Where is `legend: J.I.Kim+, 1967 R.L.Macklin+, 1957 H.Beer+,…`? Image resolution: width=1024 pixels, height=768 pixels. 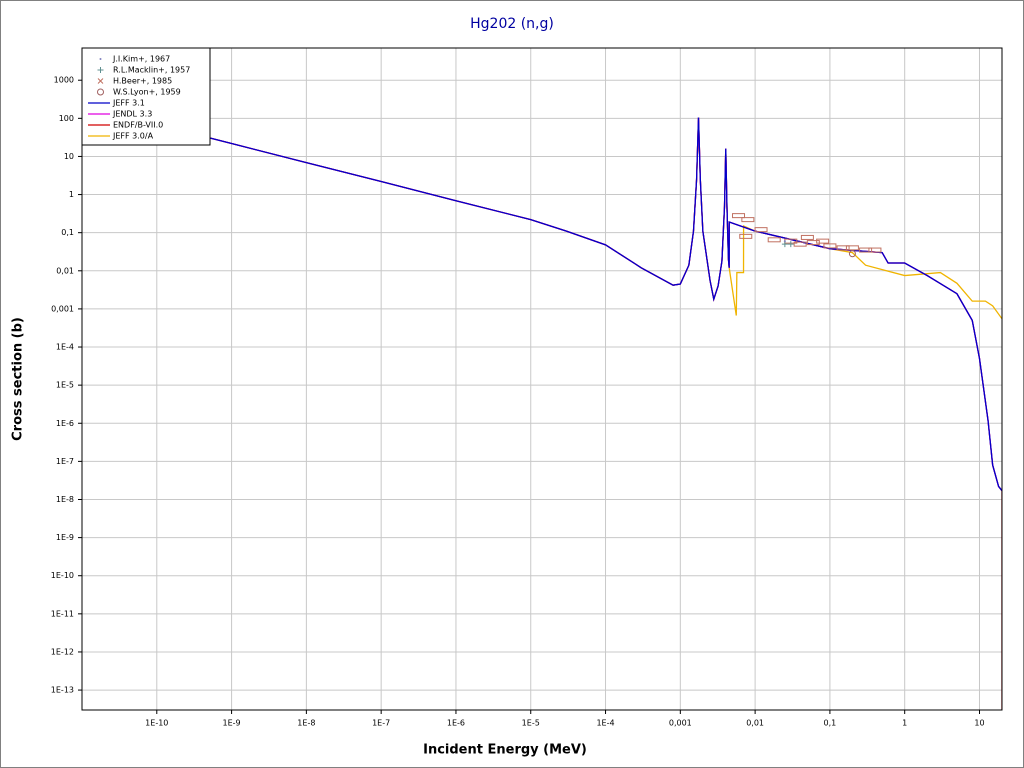
legend: J.I.Kim+, 1967 R.L.Macklin+, 1957 H.Beer+,… is located at coordinates (146, 96).